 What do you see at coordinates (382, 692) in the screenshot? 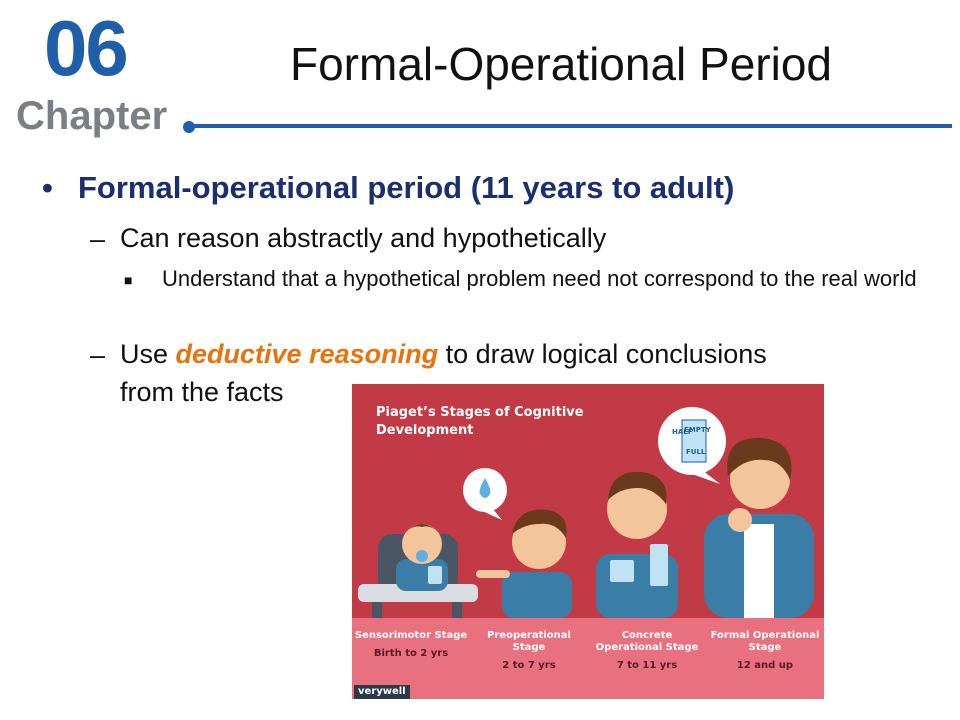
I see `verywell-logo: verywell` at bounding box center [382, 692].